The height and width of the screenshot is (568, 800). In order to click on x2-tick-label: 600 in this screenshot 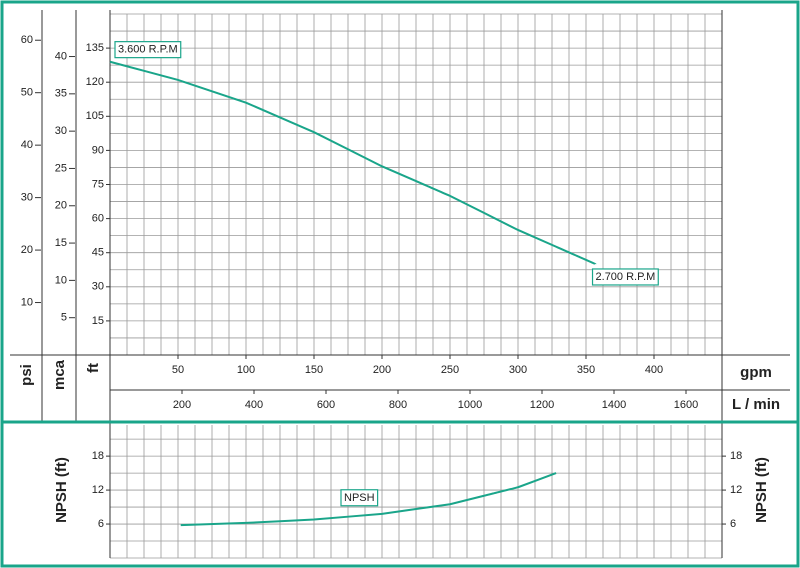, I will do `click(326, 405)`.